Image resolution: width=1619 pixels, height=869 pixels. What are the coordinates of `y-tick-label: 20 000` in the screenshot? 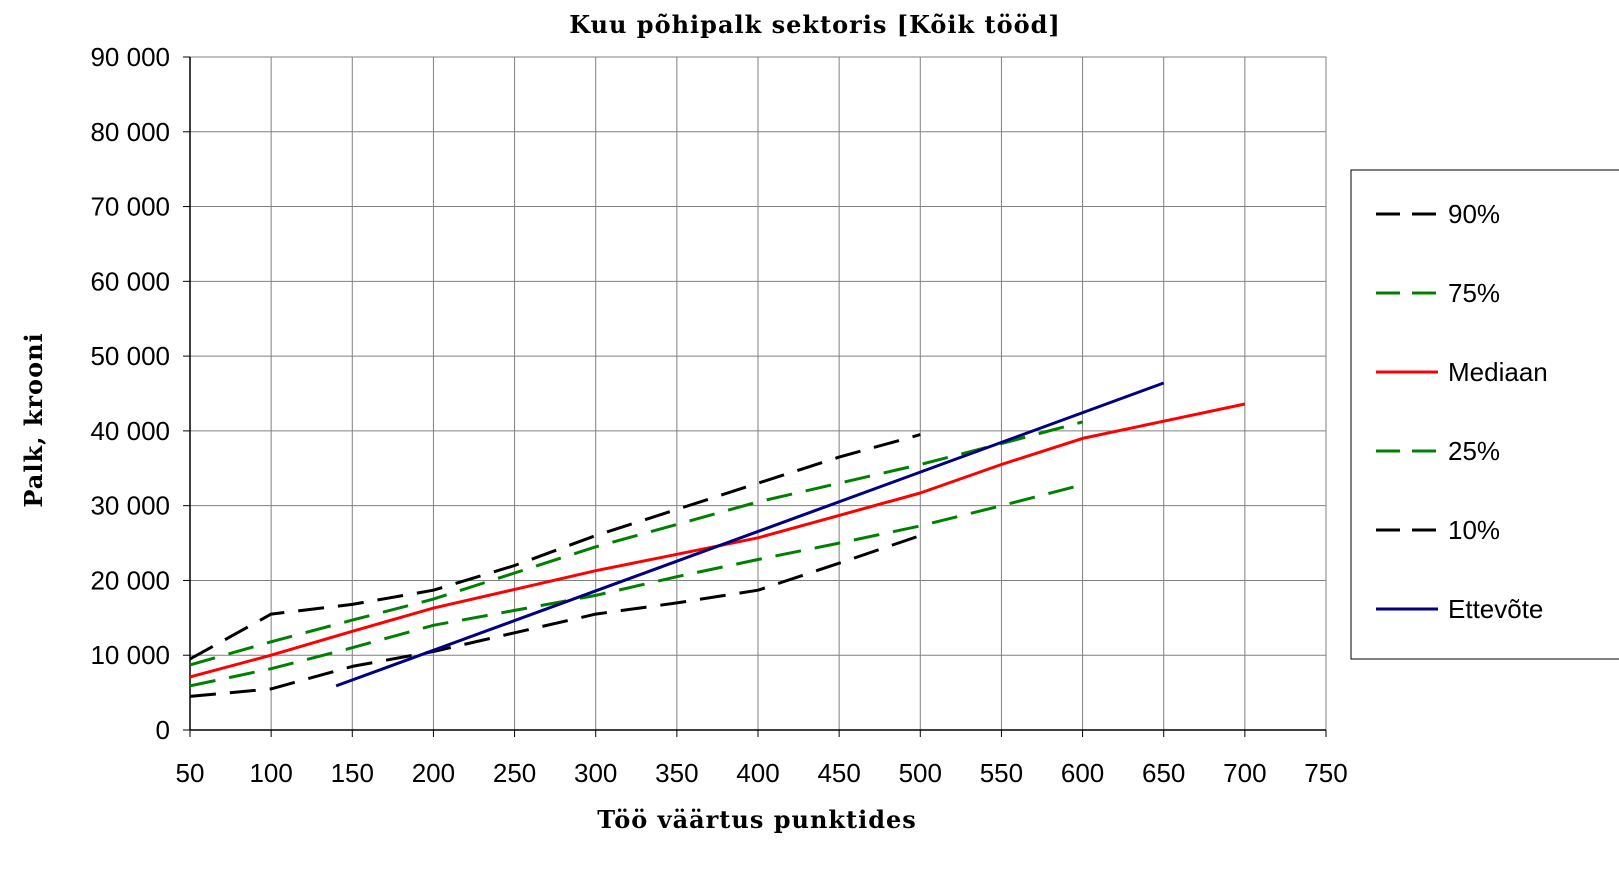 It's located at (130, 580).